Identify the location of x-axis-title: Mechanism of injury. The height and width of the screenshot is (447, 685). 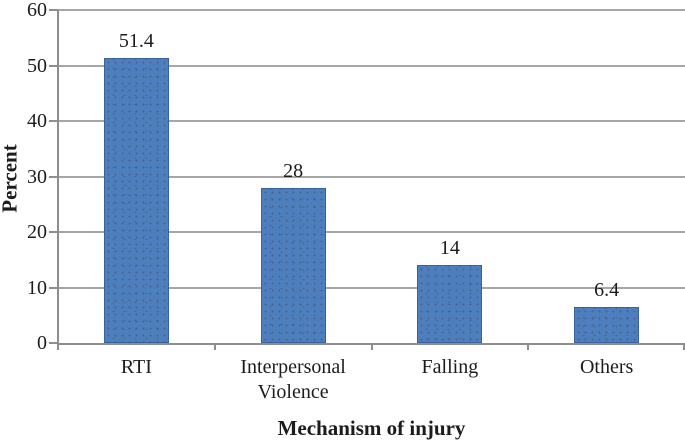
(371, 428).